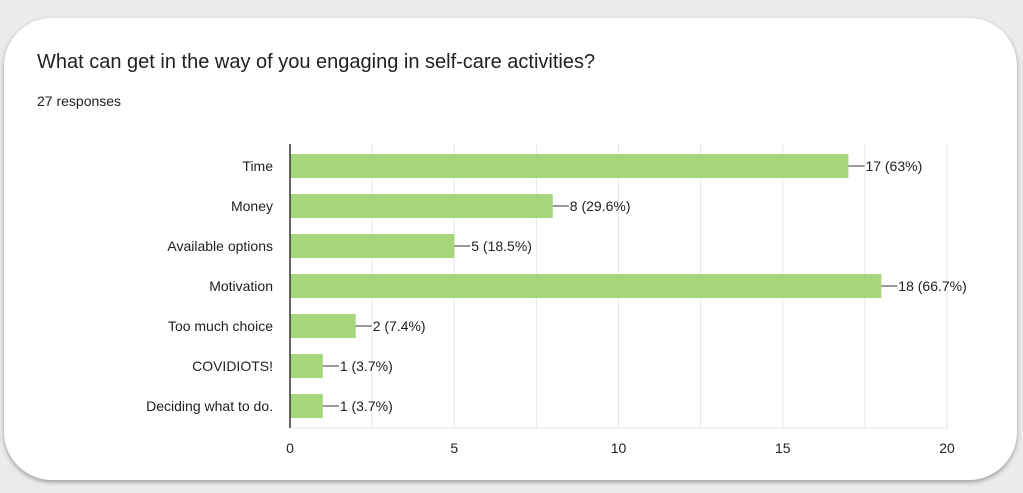 The height and width of the screenshot is (493, 1023). What do you see at coordinates (241, 286) in the screenshot?
I see `category-label: Motivation` at bounding box center [241, 286].